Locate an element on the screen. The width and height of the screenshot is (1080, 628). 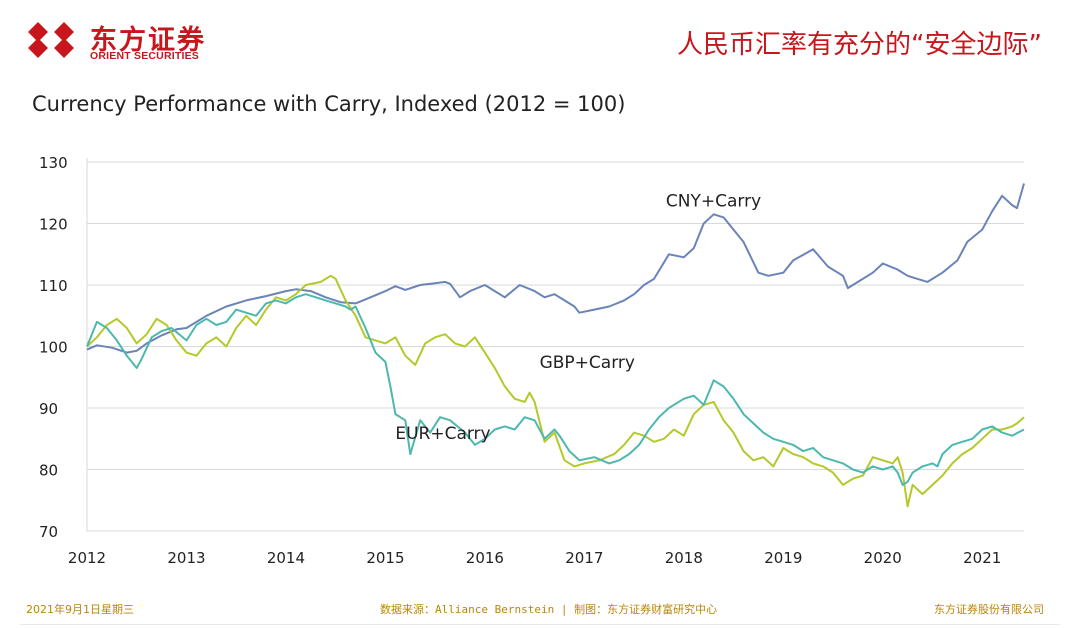
y-tick-label: 130 is located at coordinates (53, 163).